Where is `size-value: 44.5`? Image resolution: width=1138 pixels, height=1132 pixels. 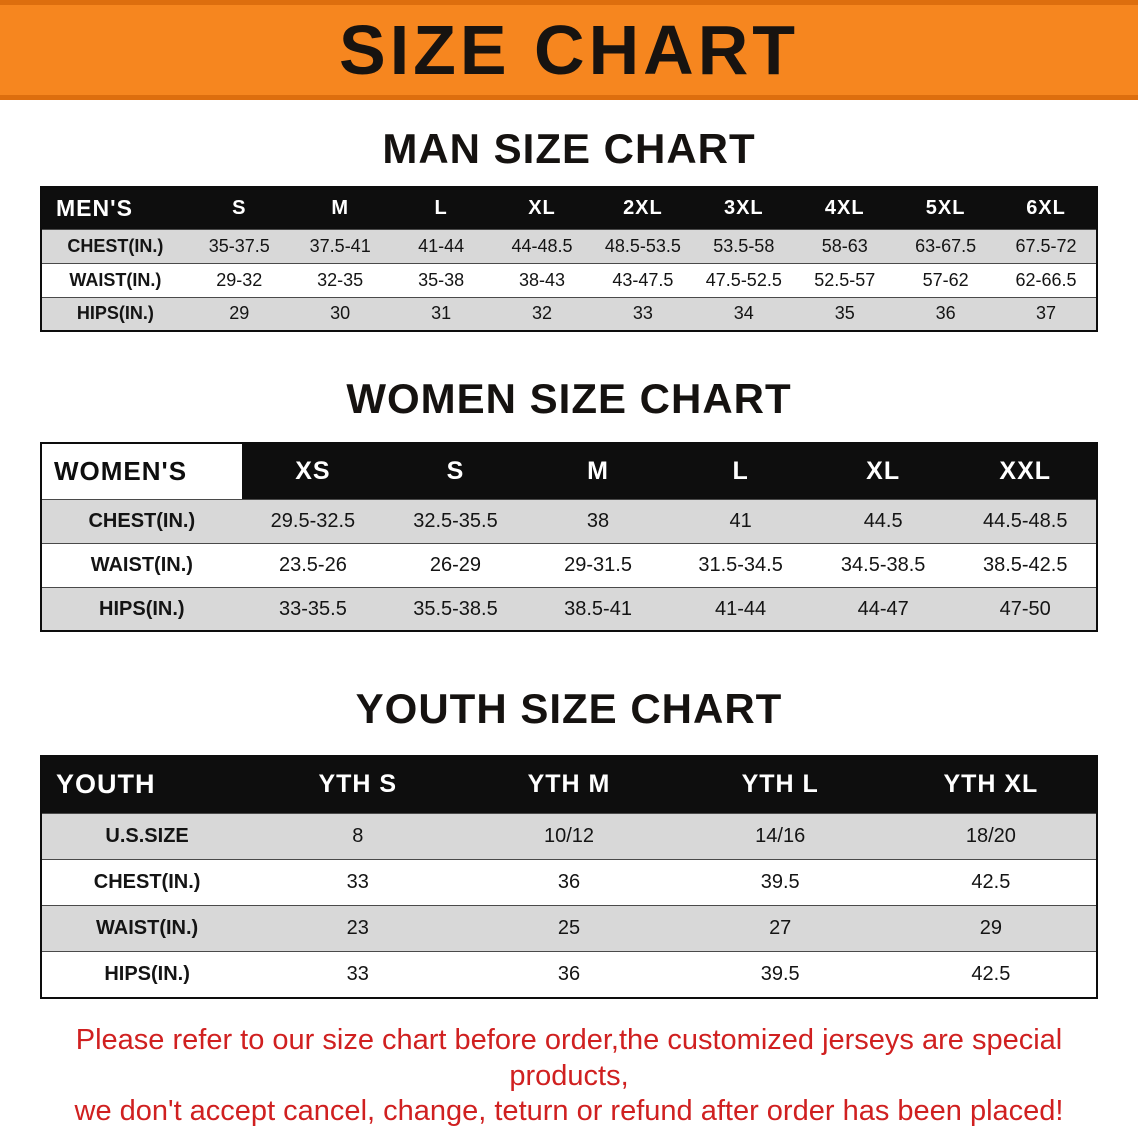
size-value: 44.5 is located at coordinates (883, 521).